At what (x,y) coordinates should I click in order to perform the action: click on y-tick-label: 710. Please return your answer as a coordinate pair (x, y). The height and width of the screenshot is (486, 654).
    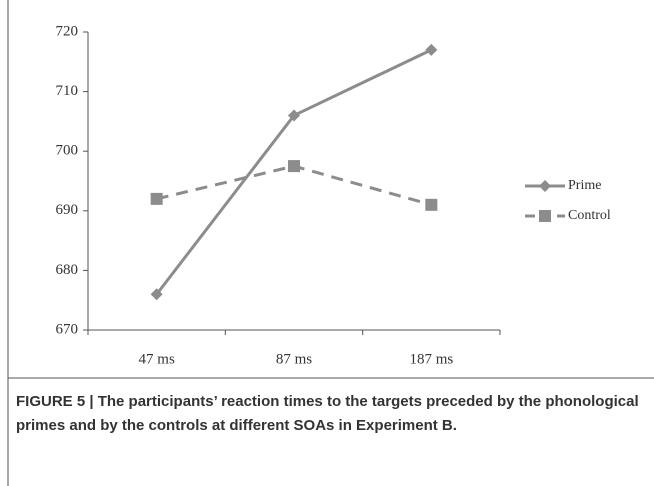
    Looking at the image, I should click on (67, 91).